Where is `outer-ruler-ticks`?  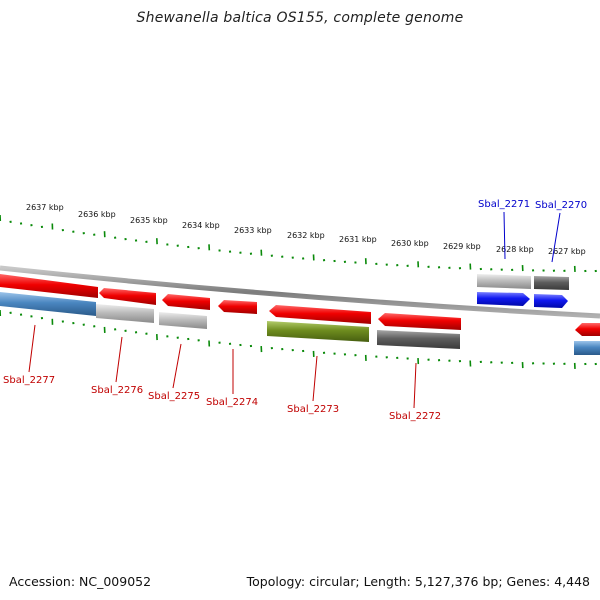 outer-ruler-ticks is located at coordinates (298, 243).